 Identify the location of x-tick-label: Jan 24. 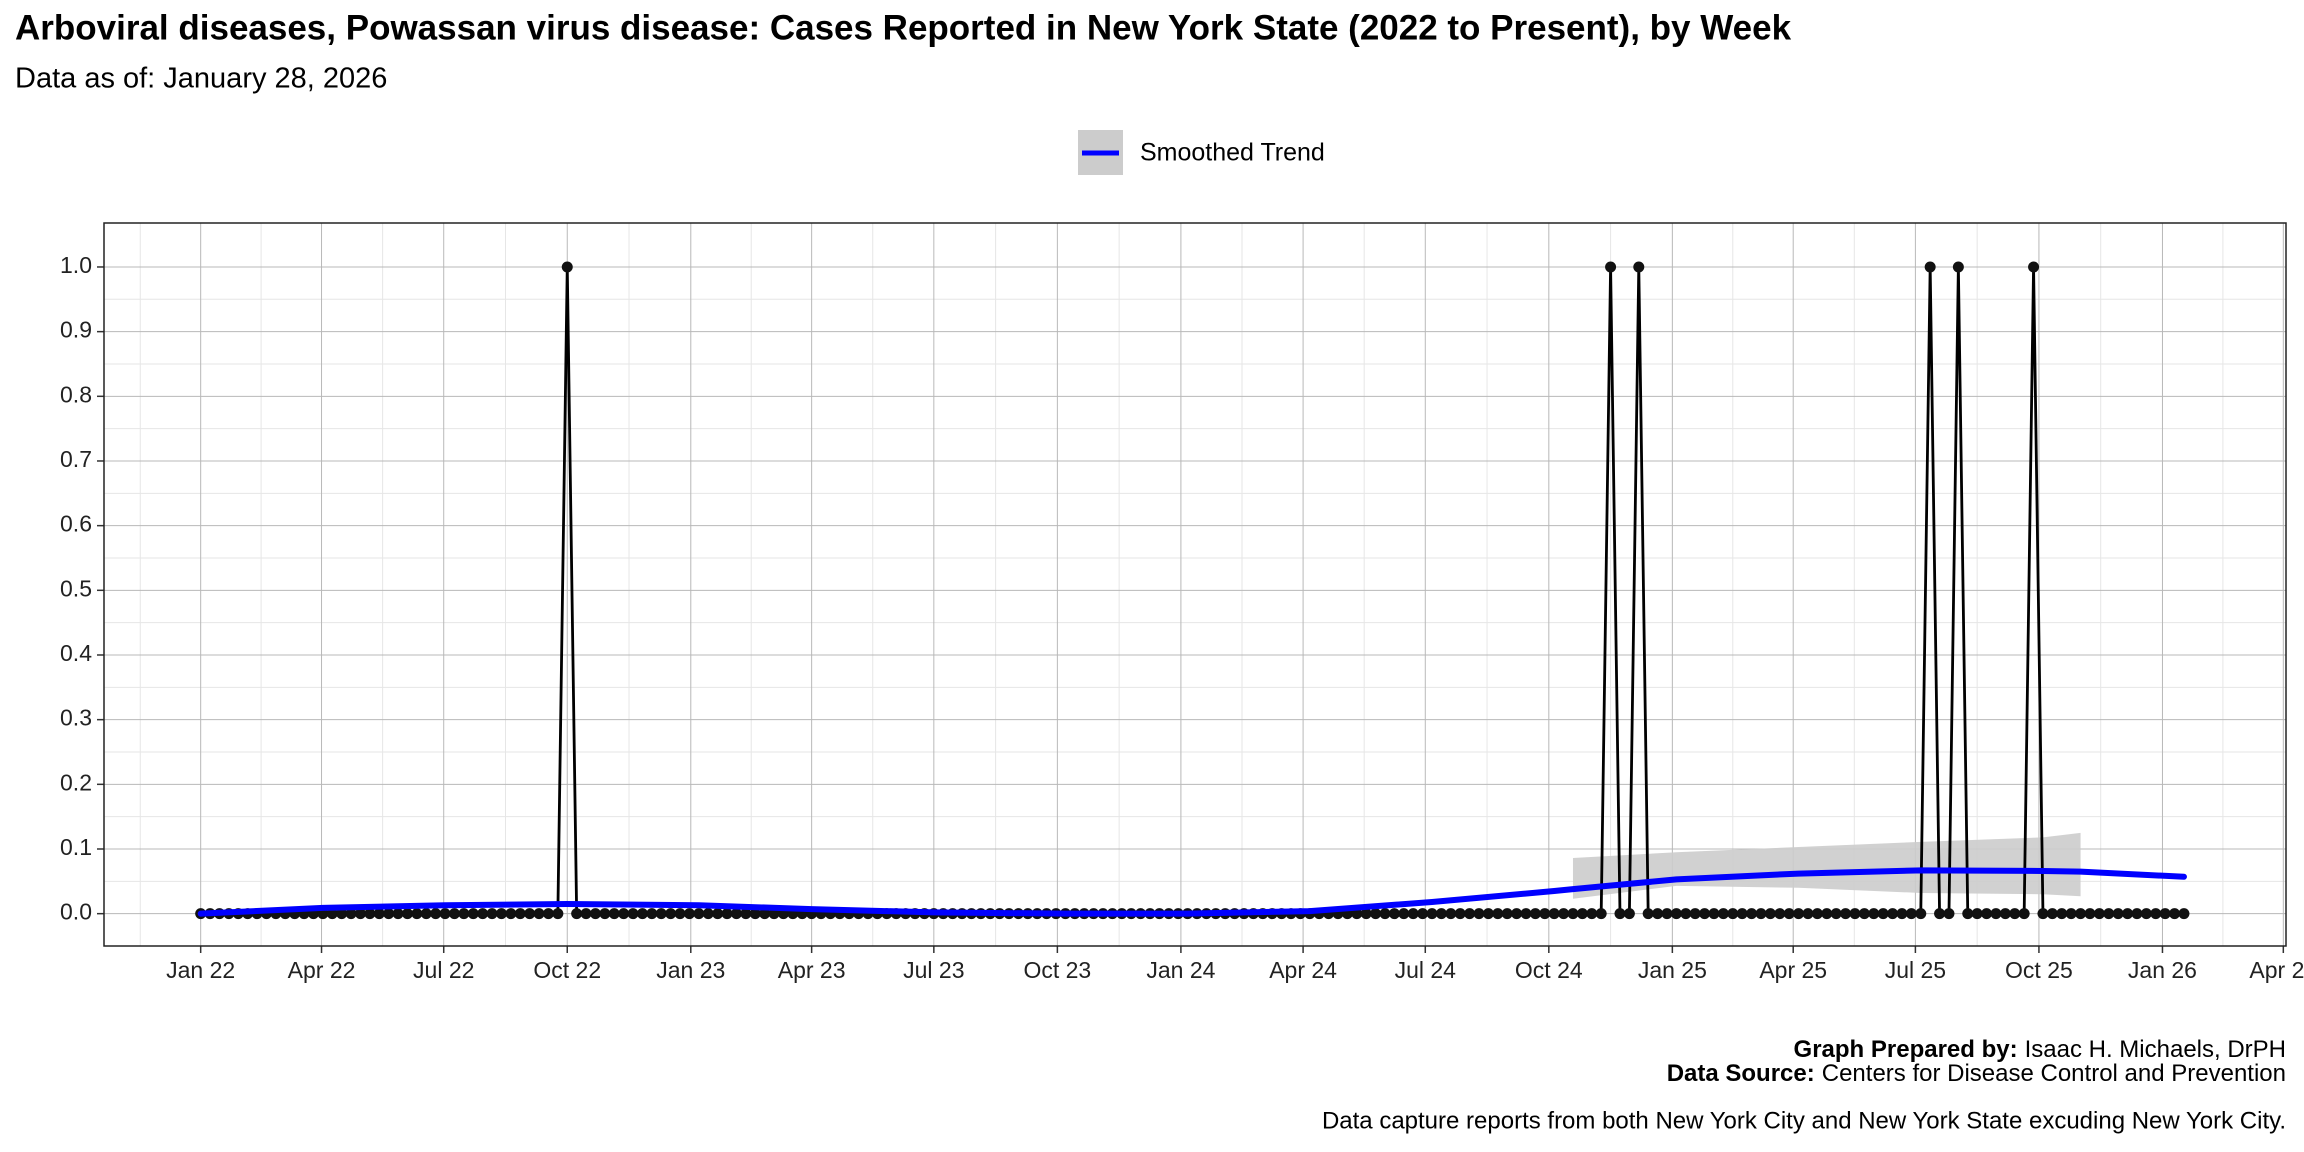
(1180, 970).